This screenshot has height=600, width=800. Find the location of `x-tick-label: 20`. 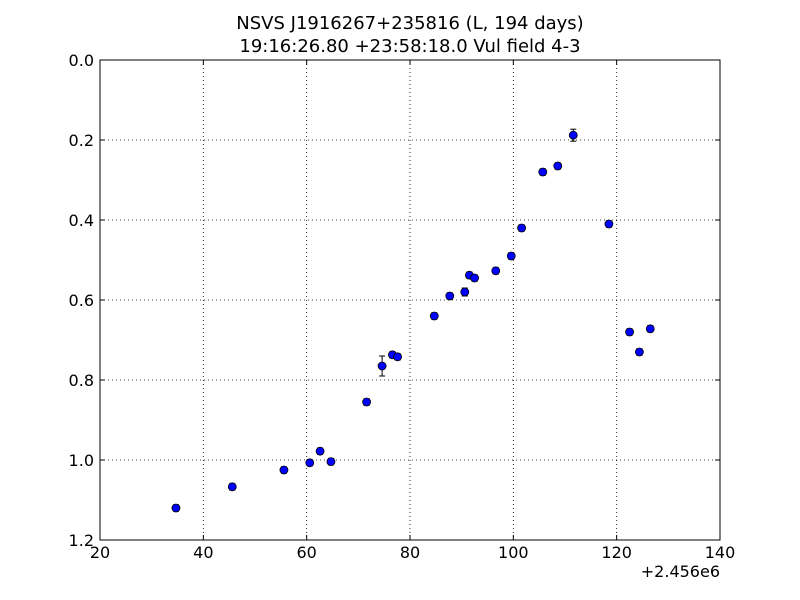

x-tick-label: 20 is located at coordinates (100, 552).